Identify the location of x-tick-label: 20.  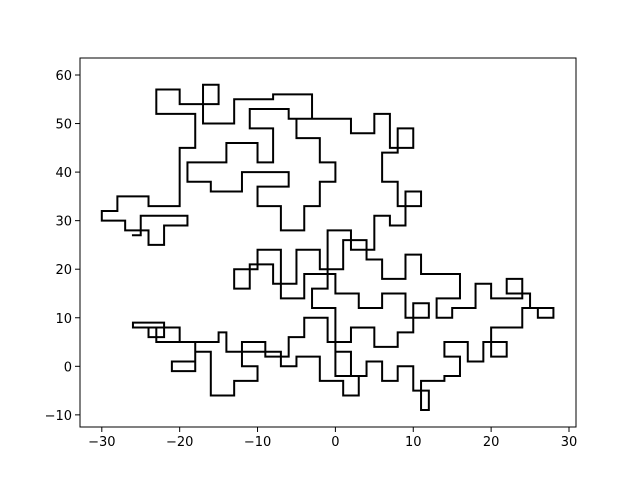
(491, 442).